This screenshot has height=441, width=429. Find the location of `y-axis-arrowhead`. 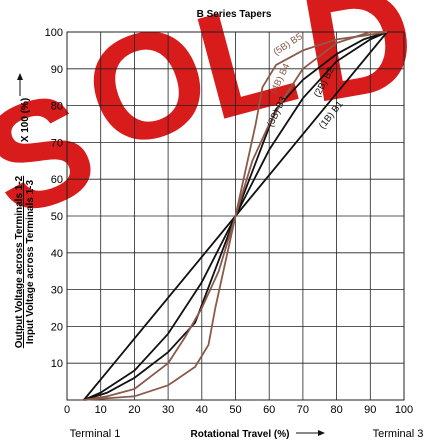

y-axis-arrowhead is located at coordinates (20, 76).